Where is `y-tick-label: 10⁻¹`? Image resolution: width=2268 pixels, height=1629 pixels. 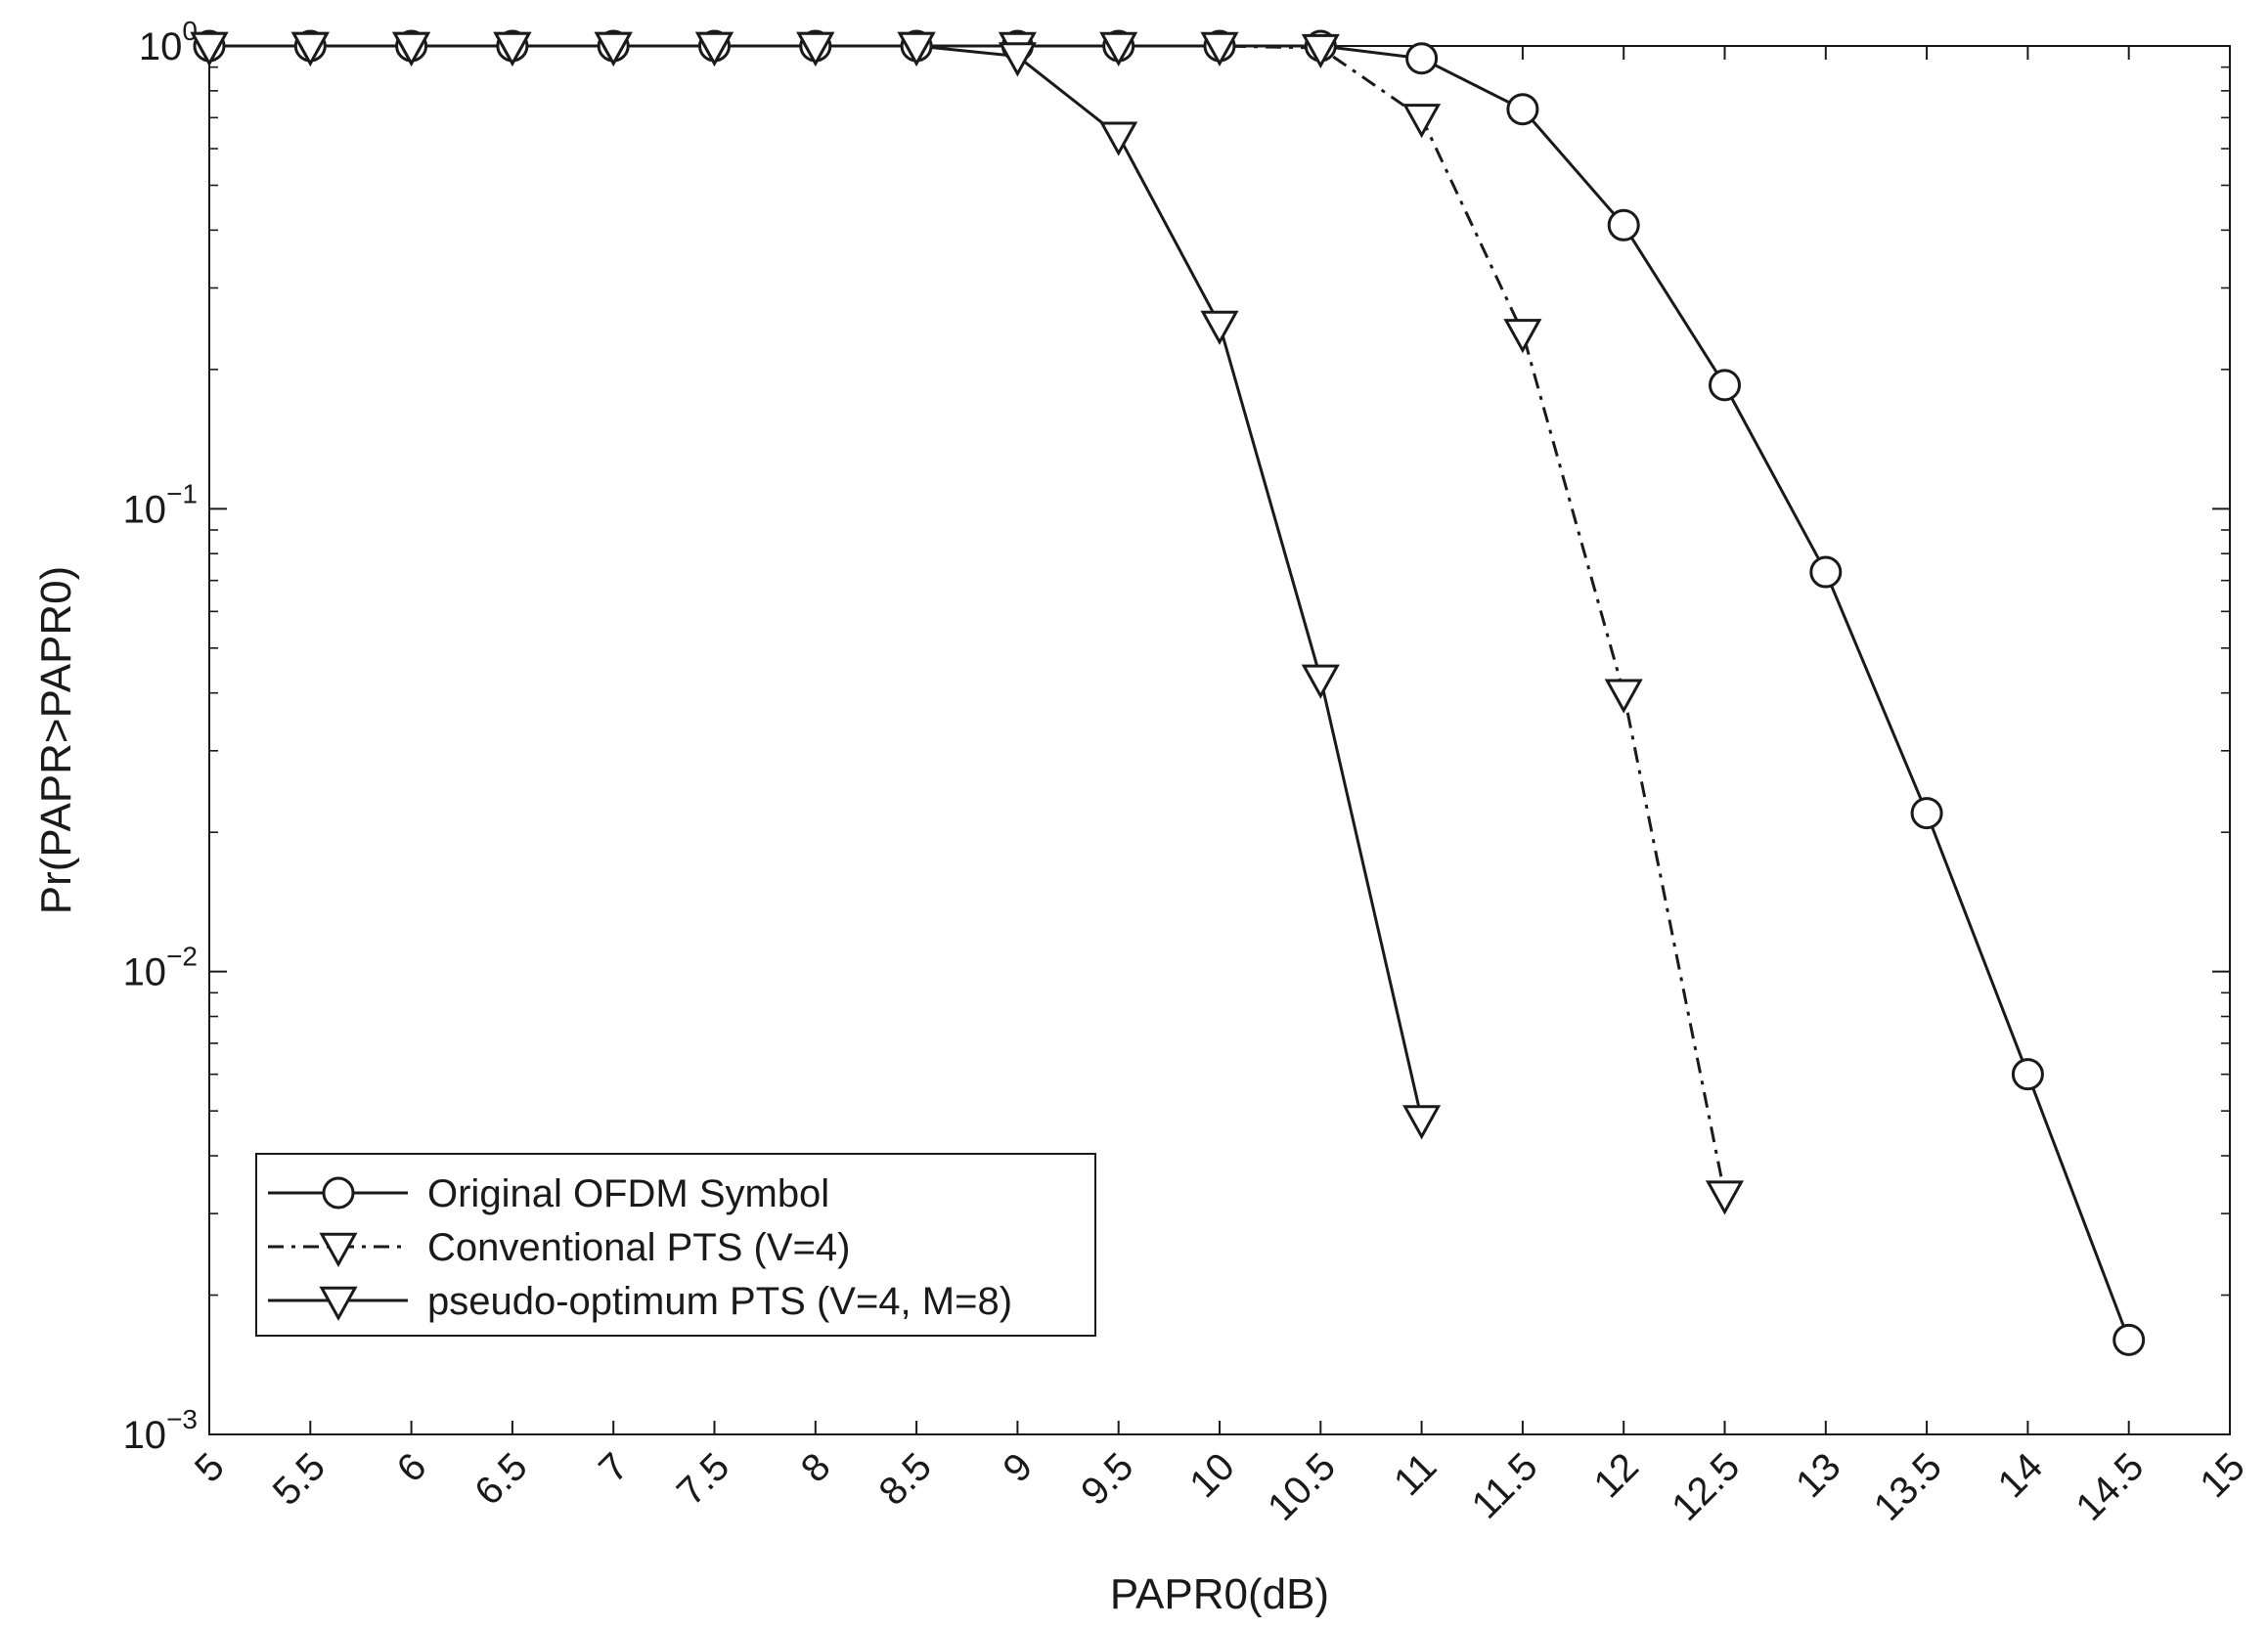
y-tick-label: 10⁻¹ is located at coordinates (160, 505).